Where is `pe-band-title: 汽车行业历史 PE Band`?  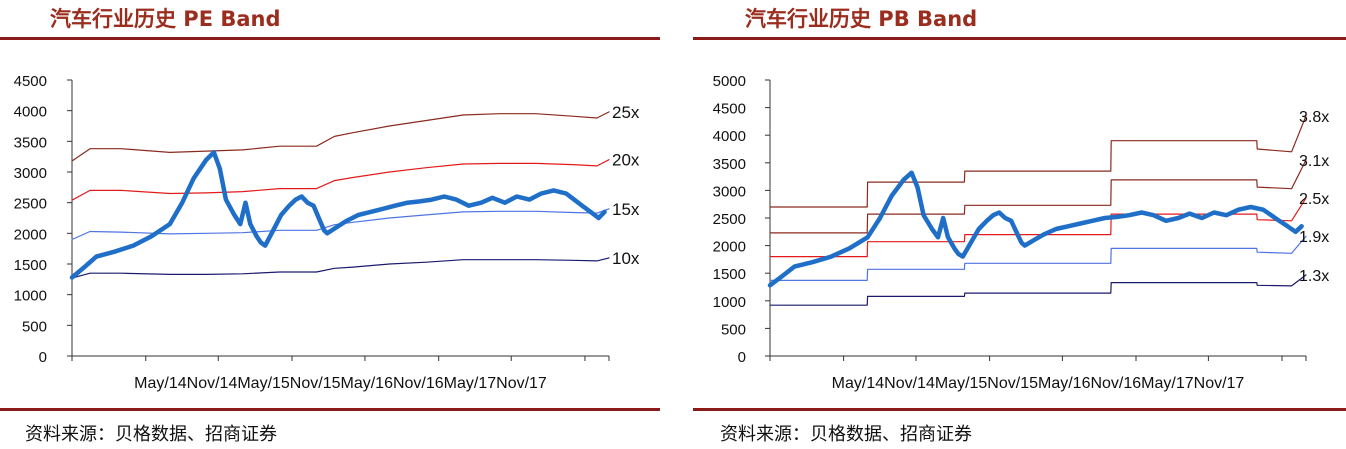 pe-band-title: 汽车行业历史 PE Band is located at coordinates (165, 19).